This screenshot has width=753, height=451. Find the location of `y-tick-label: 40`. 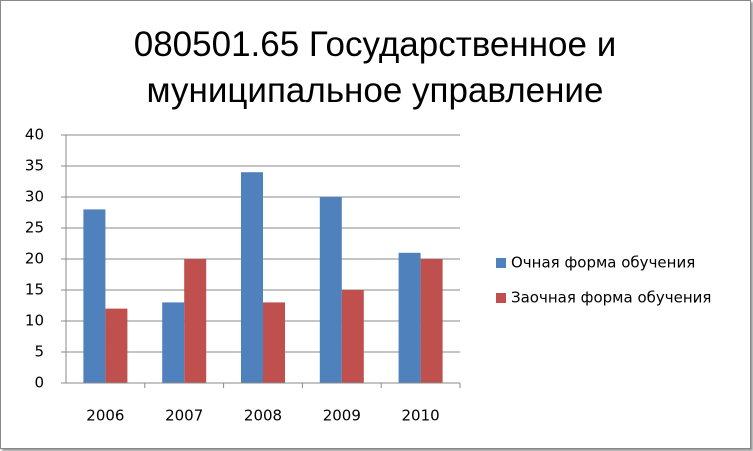

y-tick-label: 40 is located at coordinates (34, 135).